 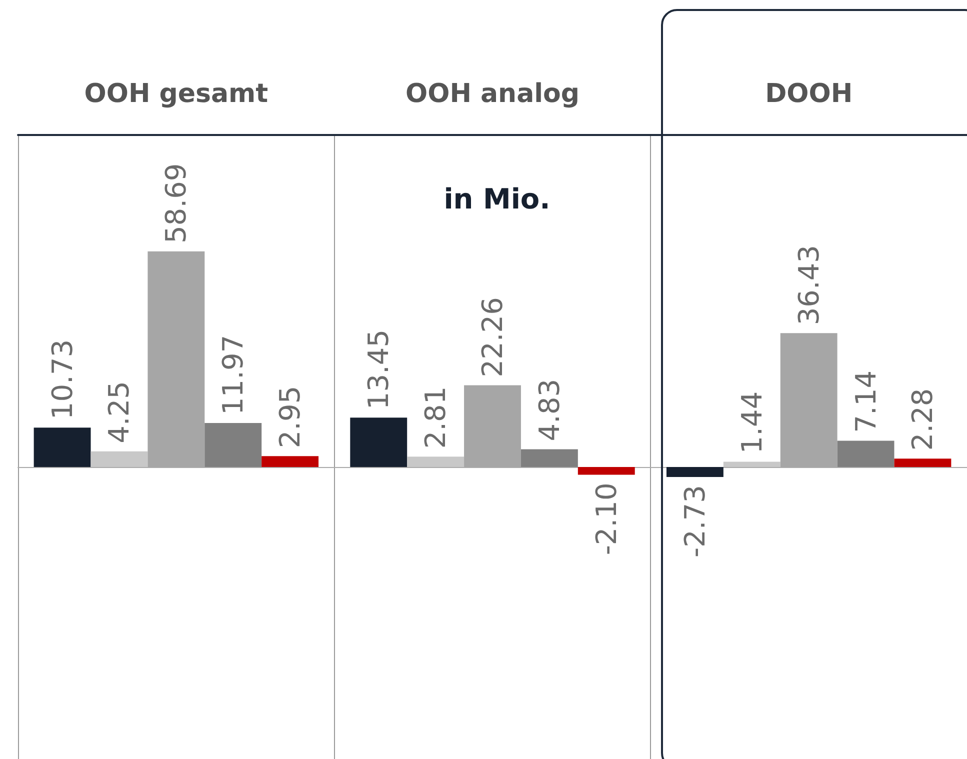 What do you see at coordinates (233, 375) in the screenshot?
I see `data-label: 11.97` at bounding box center [233, 375].